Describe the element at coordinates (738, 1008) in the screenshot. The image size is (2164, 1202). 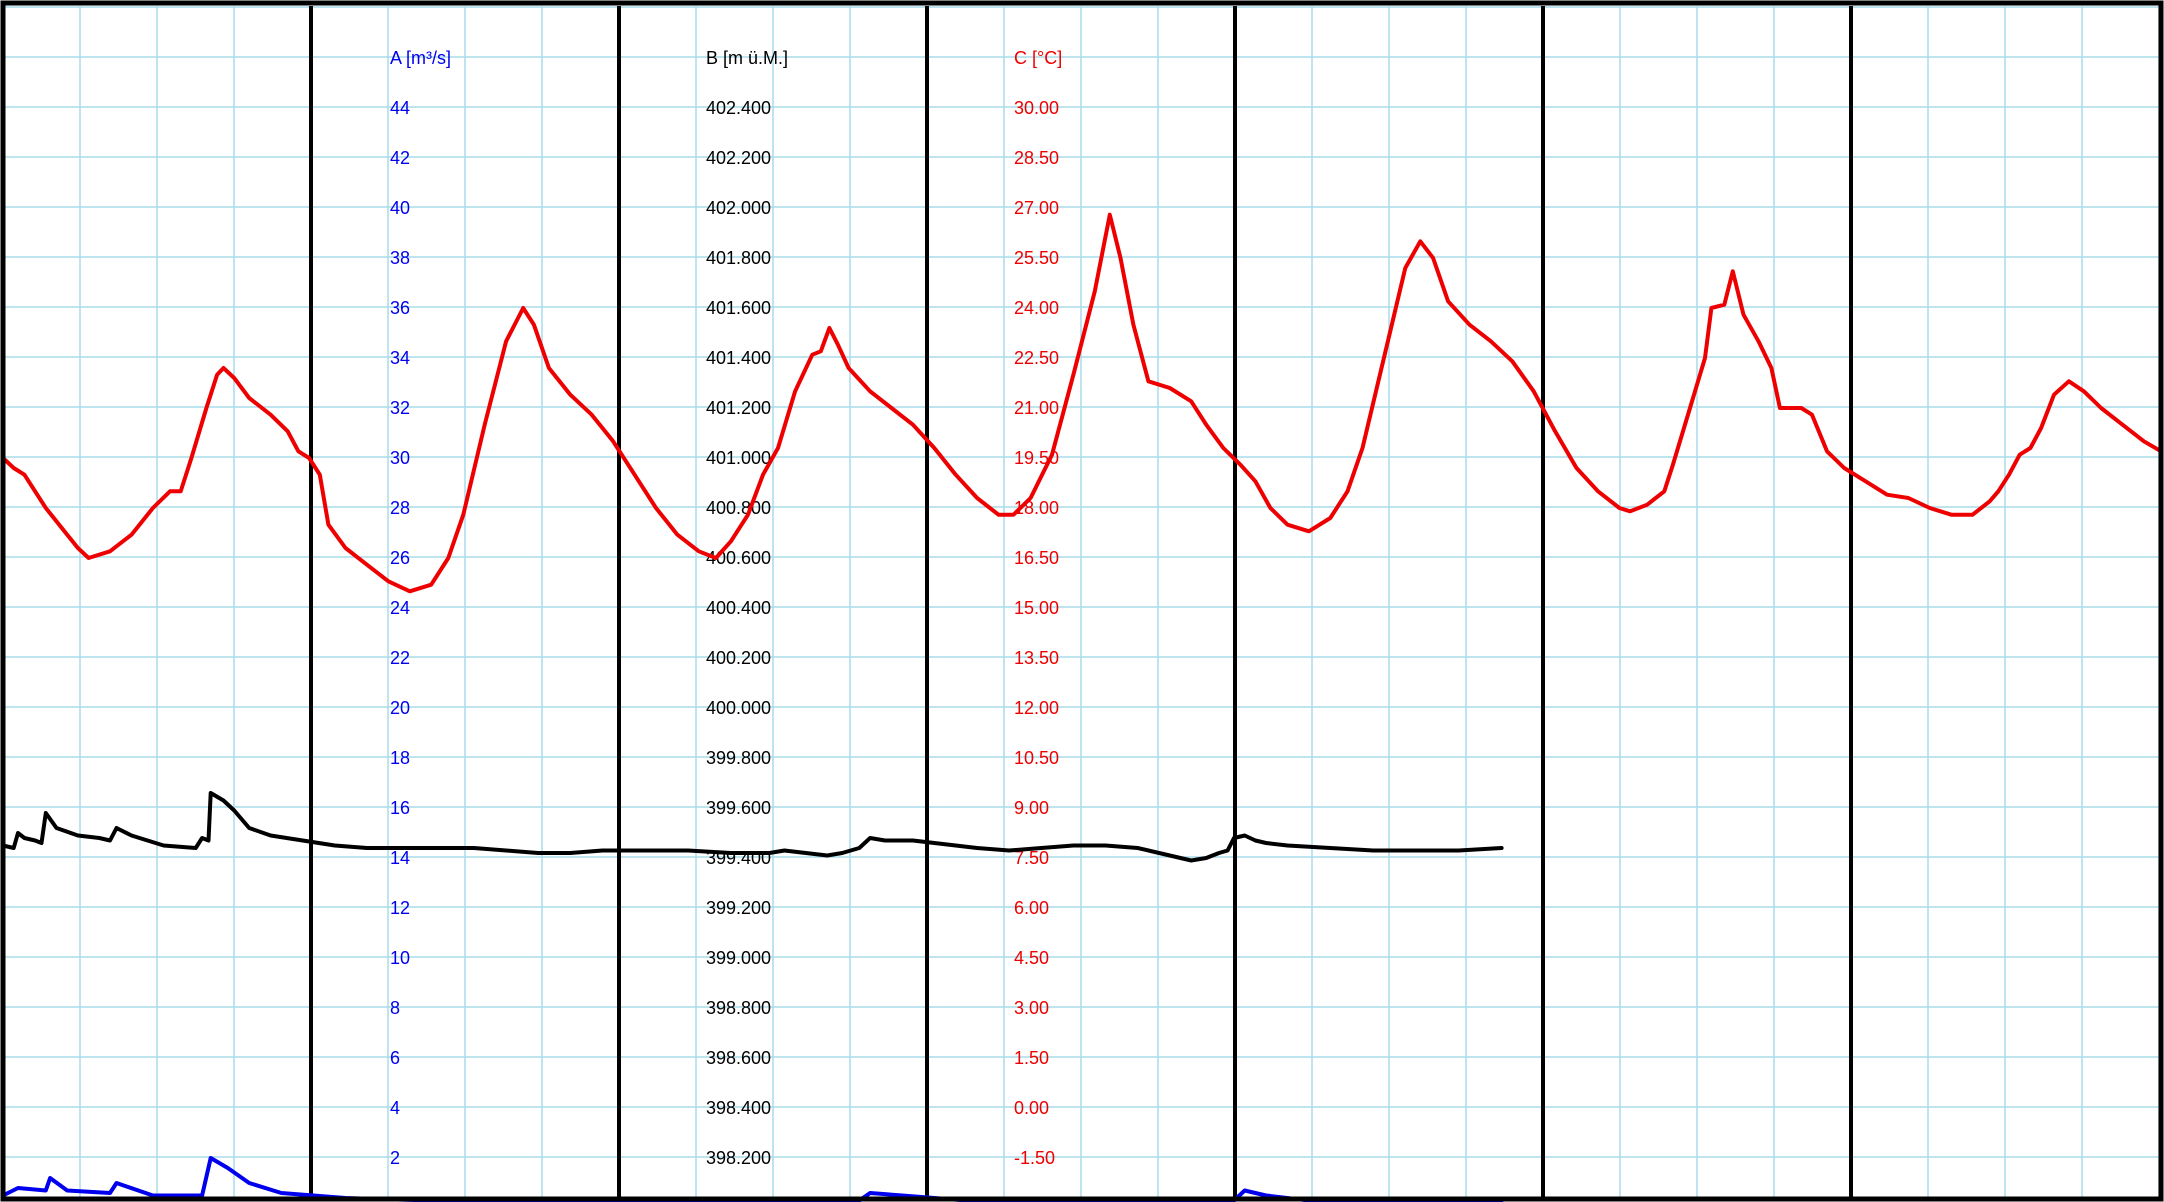
I see `tick-label-b: 398.800` at that location.